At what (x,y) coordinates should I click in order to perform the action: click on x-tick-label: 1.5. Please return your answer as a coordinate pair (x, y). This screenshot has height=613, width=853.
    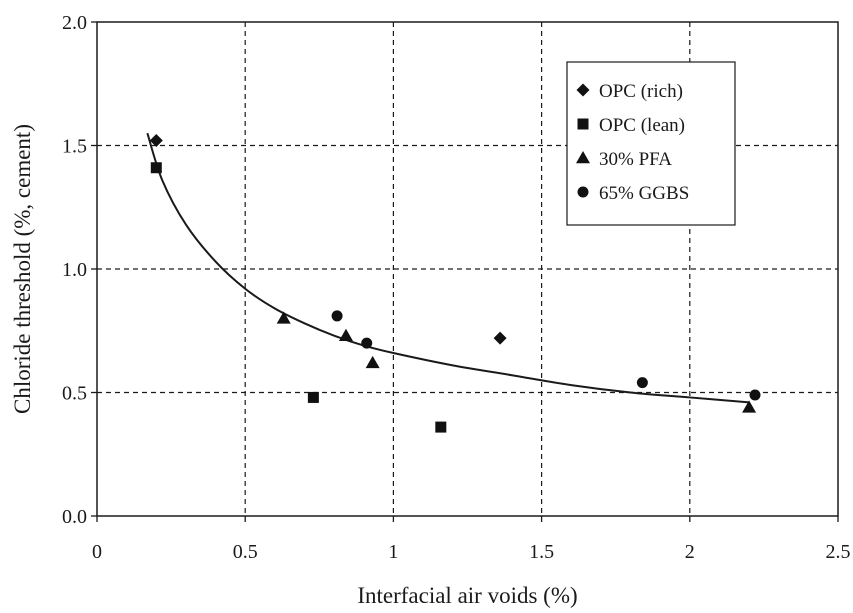
    Looking at the image, I should click on (541, 552).